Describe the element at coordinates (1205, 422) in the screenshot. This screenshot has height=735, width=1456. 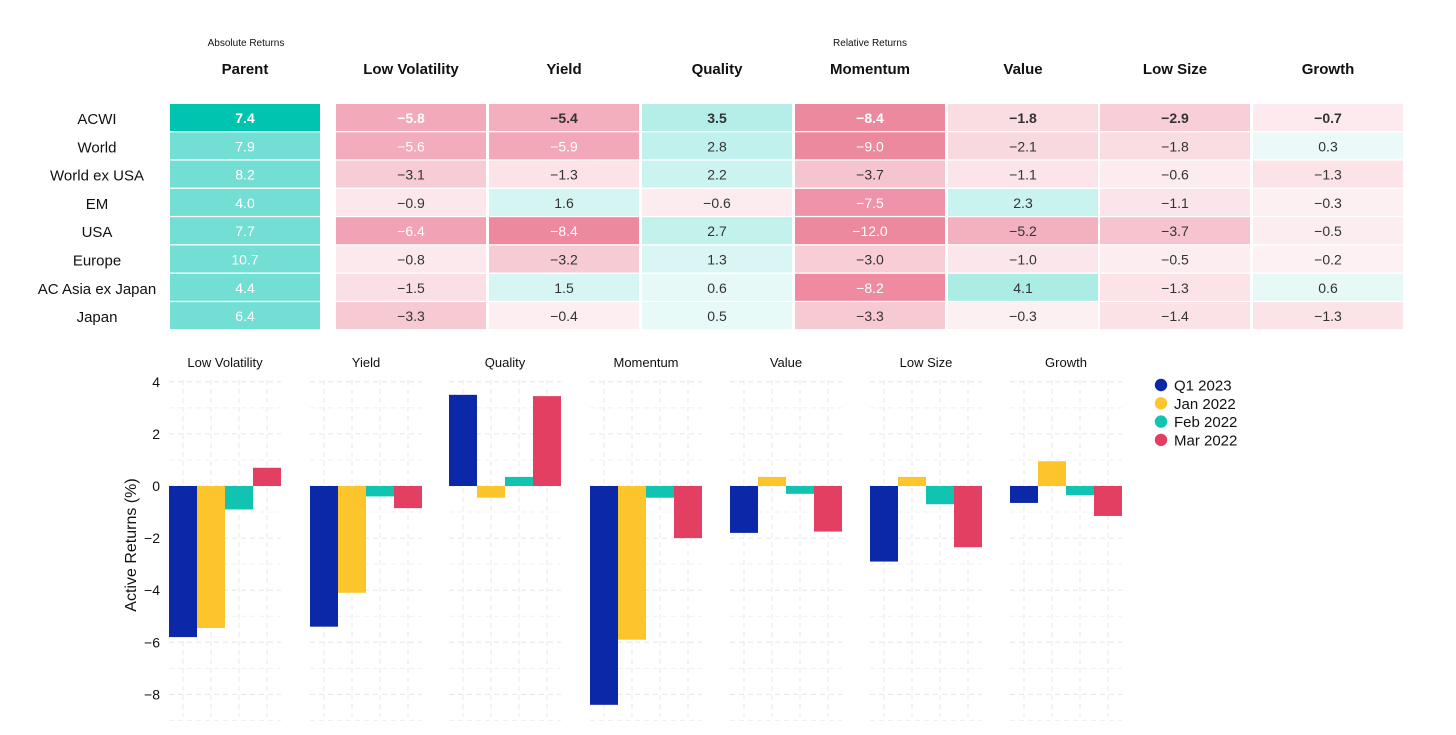
I see `legend-label: Feb 2022` at that location.